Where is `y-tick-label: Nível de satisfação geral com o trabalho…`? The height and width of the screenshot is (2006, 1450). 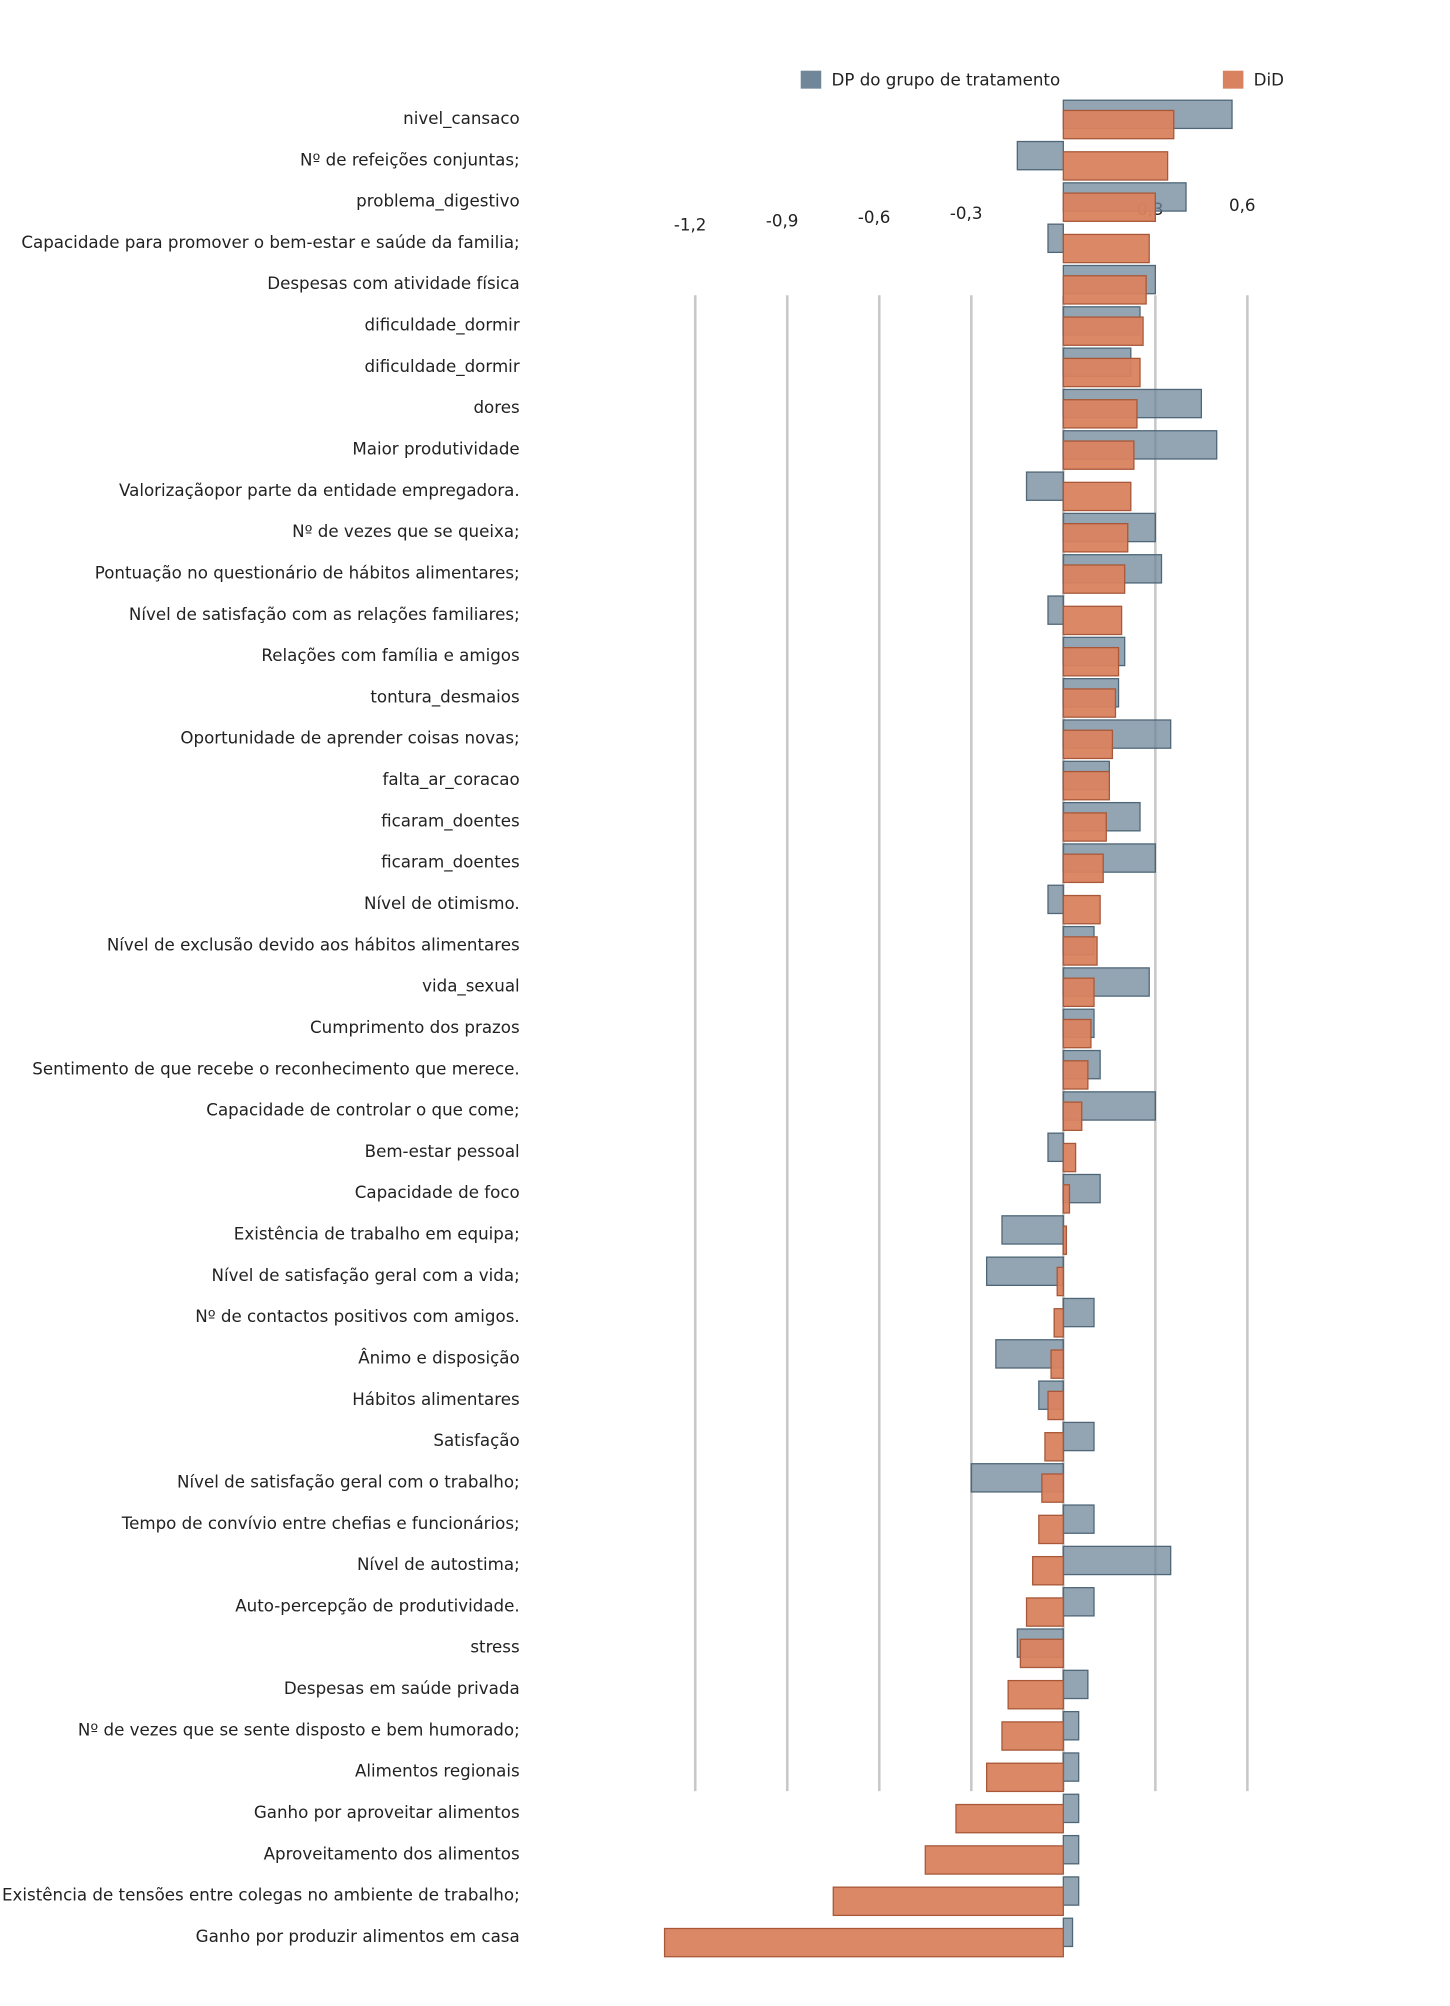
y-tick-label: Nível de satisfação geral com o trabalho… is located at coordinates (348, 1481).